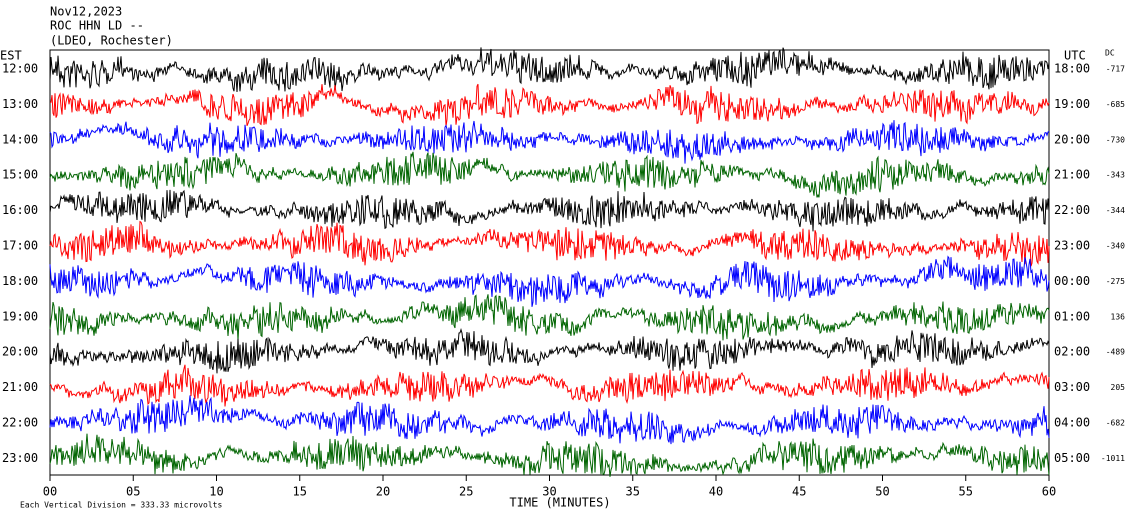 This screenshot has height=519, width=1130. I want to click on est-hour: 19:00, so click(20, 316).